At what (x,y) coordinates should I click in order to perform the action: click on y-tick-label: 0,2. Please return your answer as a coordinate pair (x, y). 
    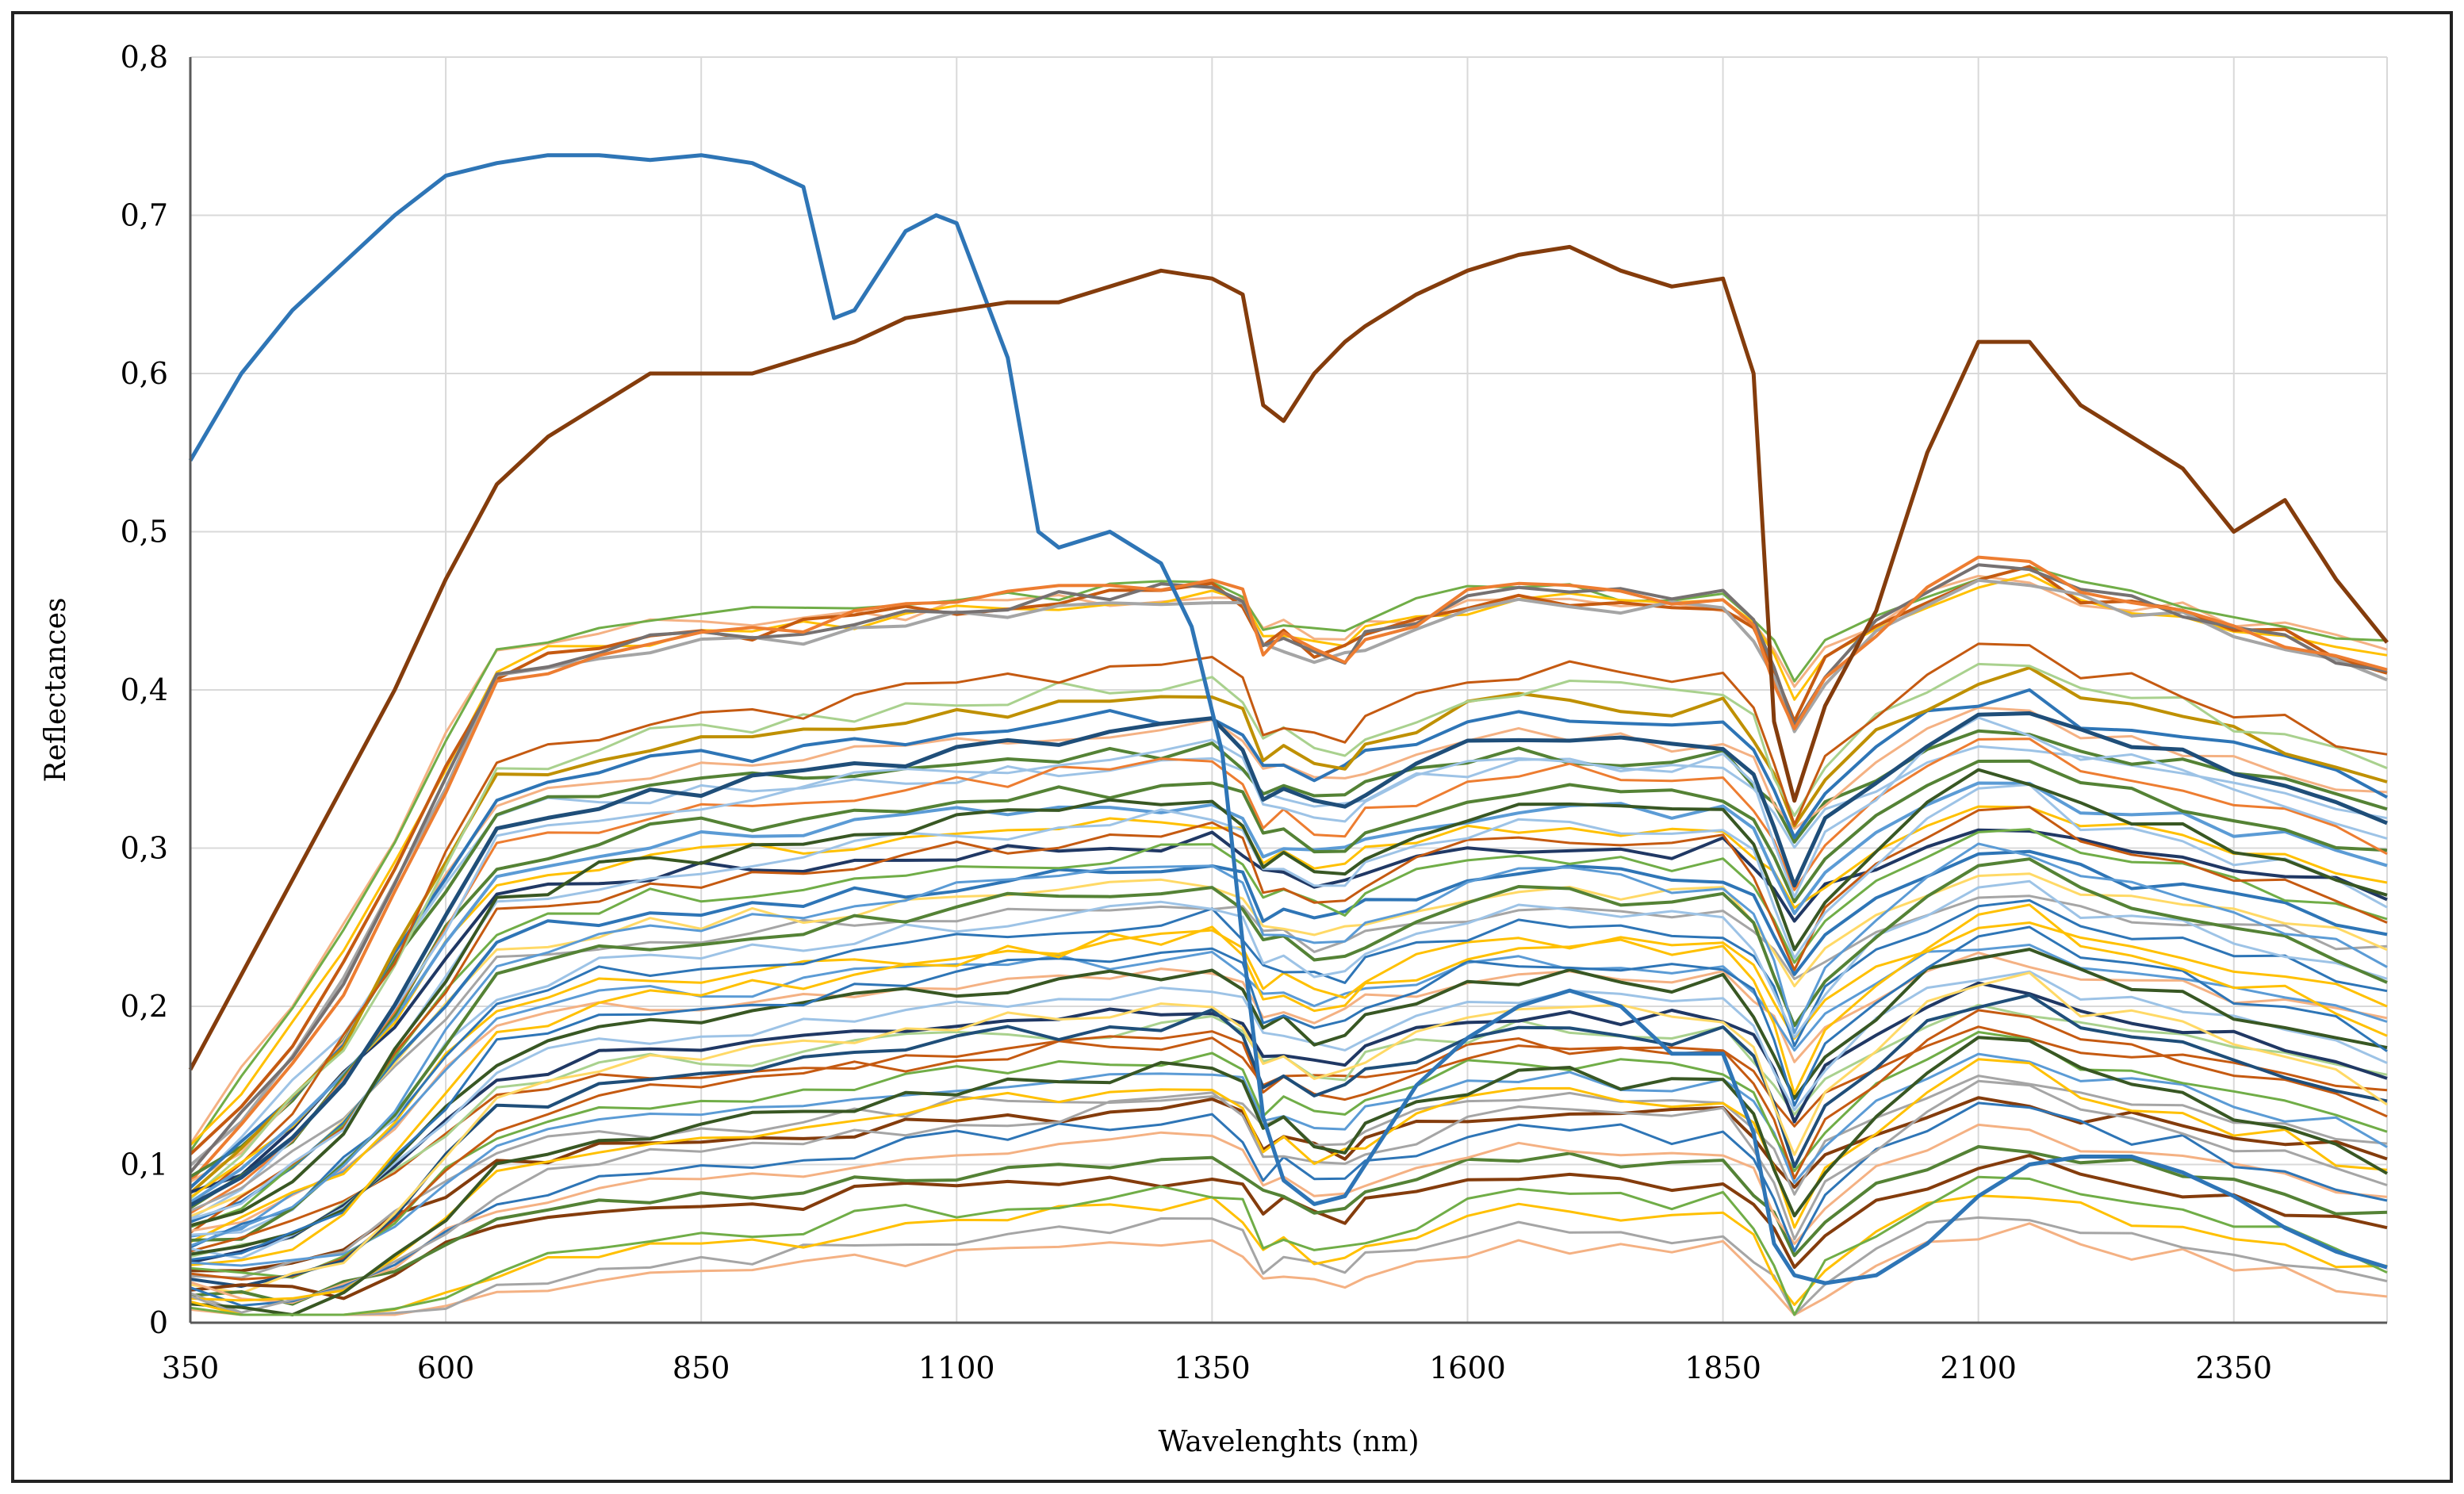
    Looking at the image, I should click on (144, 1006).